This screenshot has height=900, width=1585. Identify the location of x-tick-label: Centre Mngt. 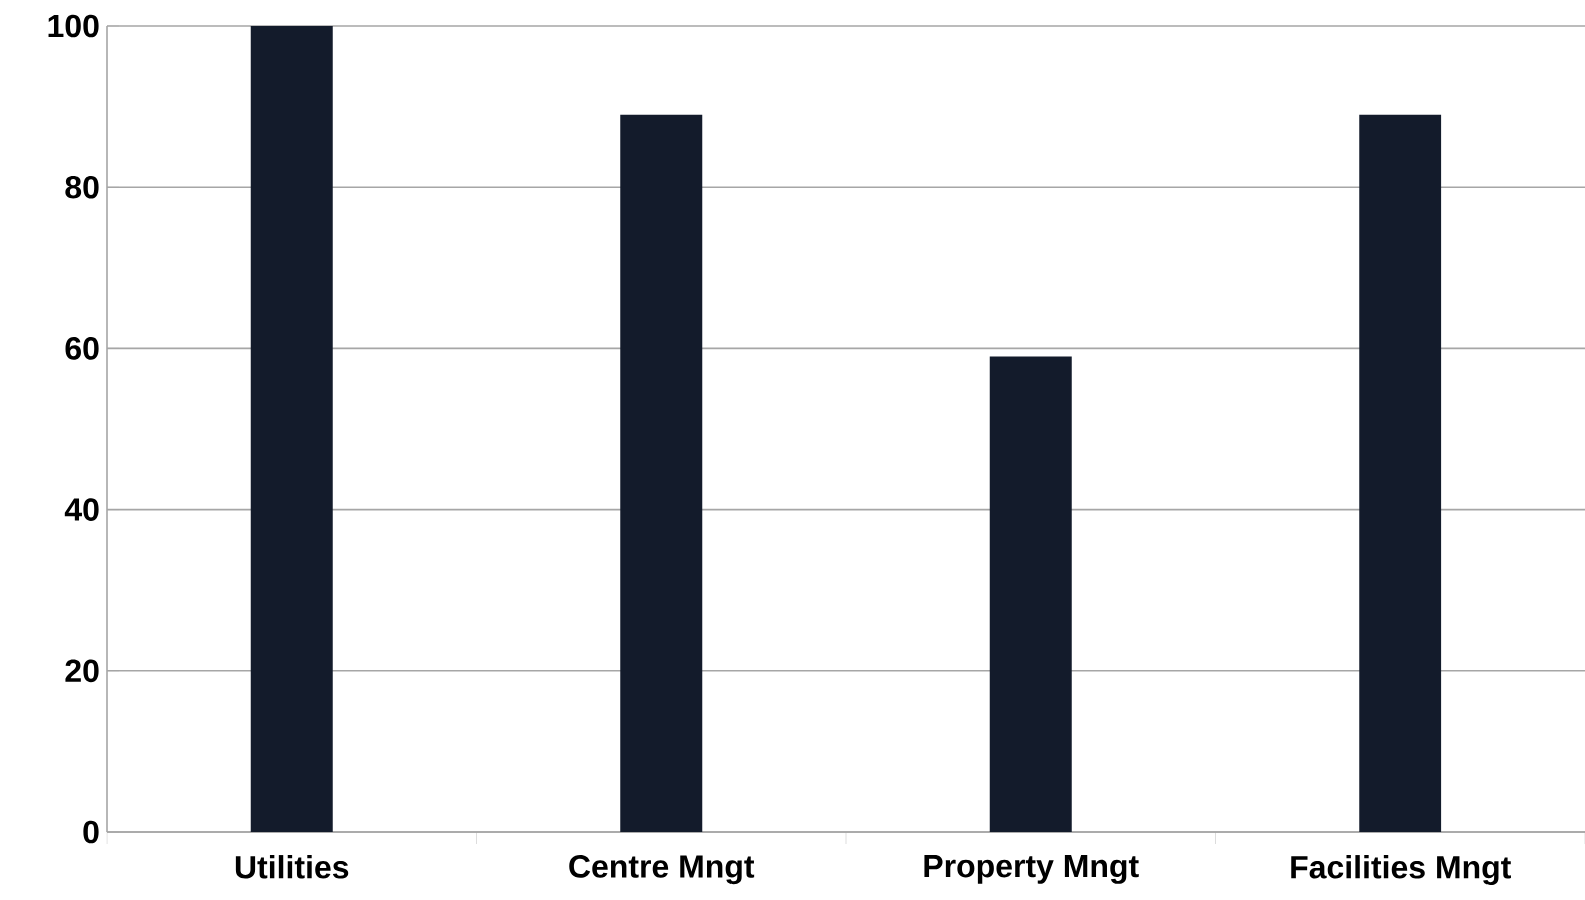
(662, 870).